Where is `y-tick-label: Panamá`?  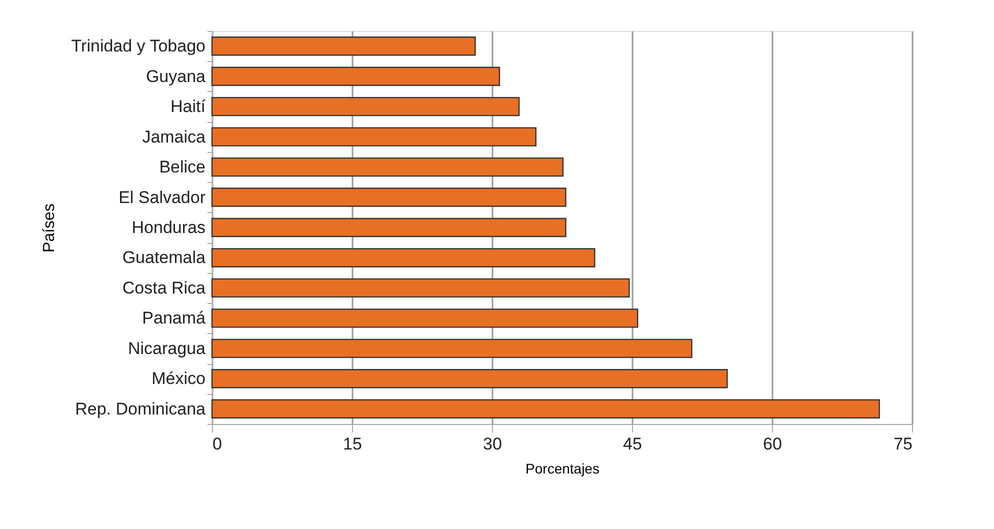 y-tick-label: Panamá is located at coordinates (174, 318).